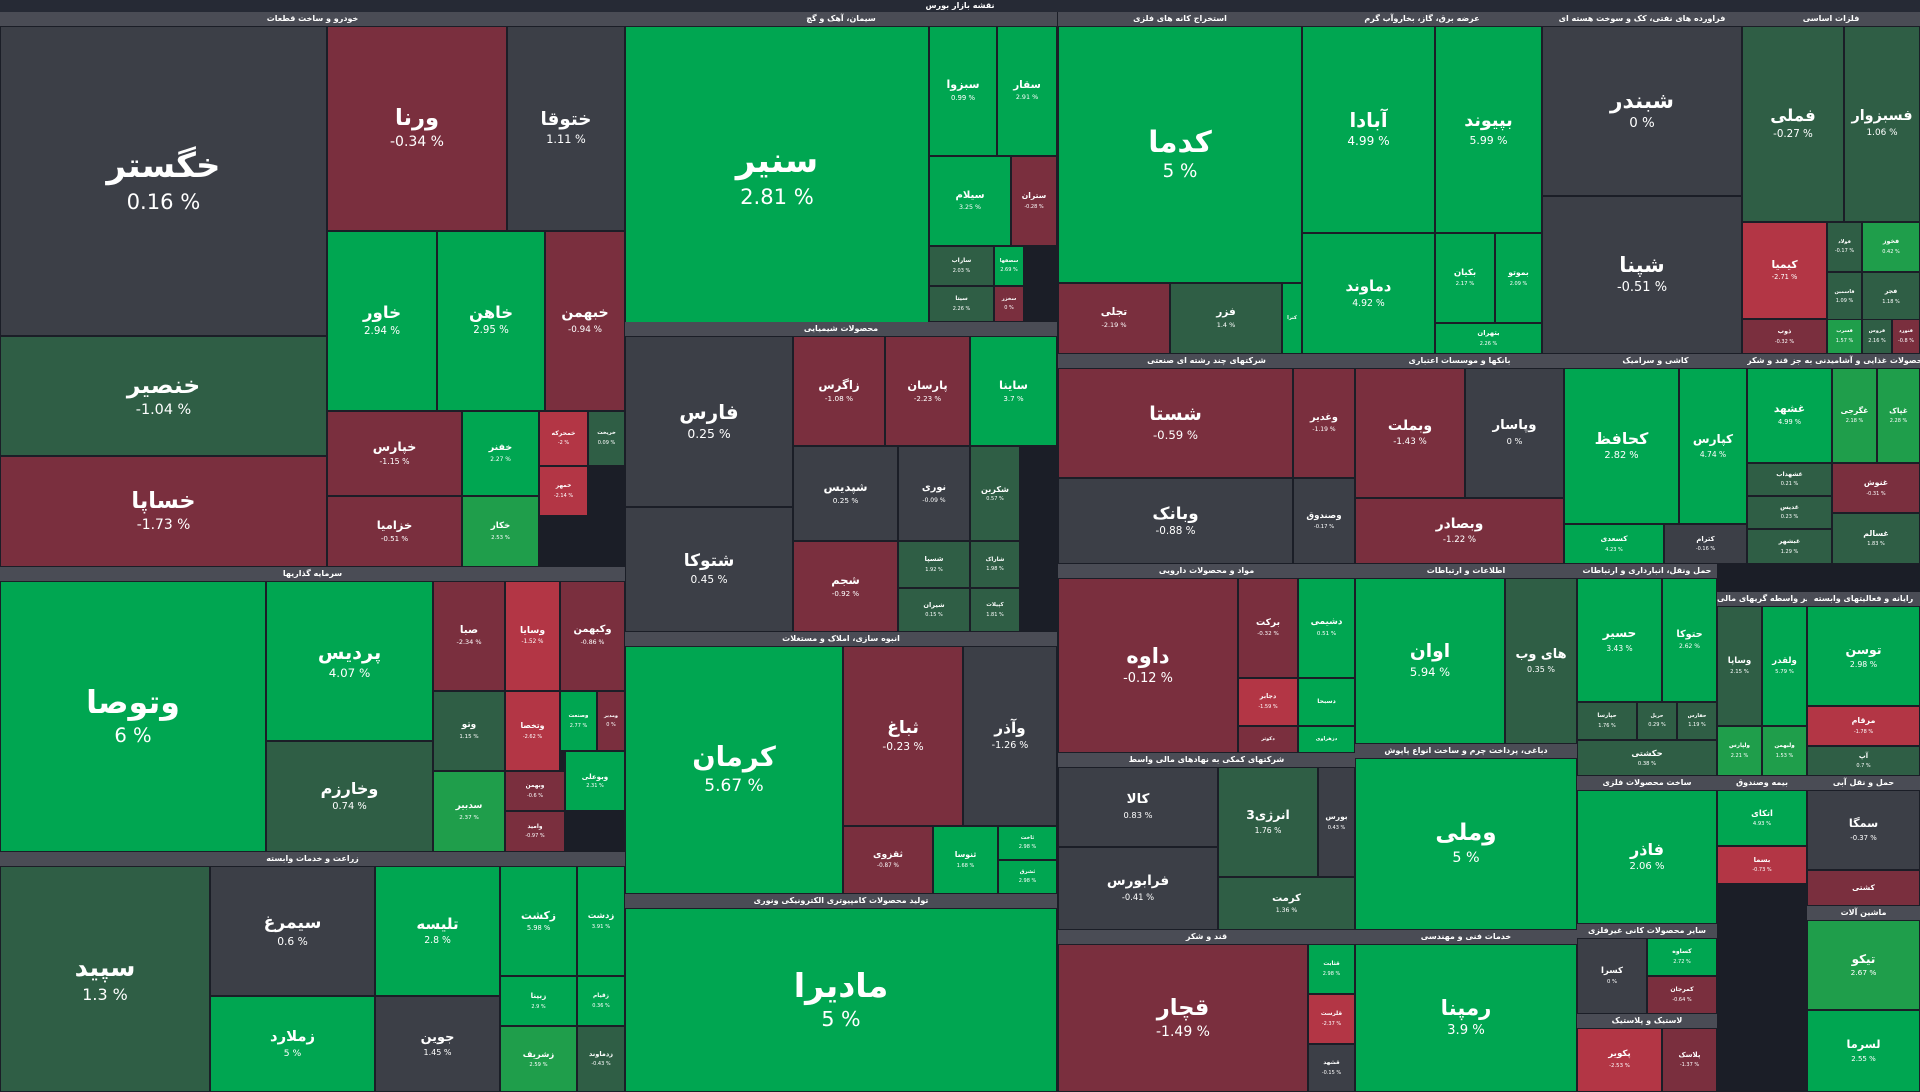 This screenshot has height=1092, width=1920. Describe the element at coordinates (292, 931) in the screenshot. I see `stock-tile: سیمرغ 0.6 %` at that location.